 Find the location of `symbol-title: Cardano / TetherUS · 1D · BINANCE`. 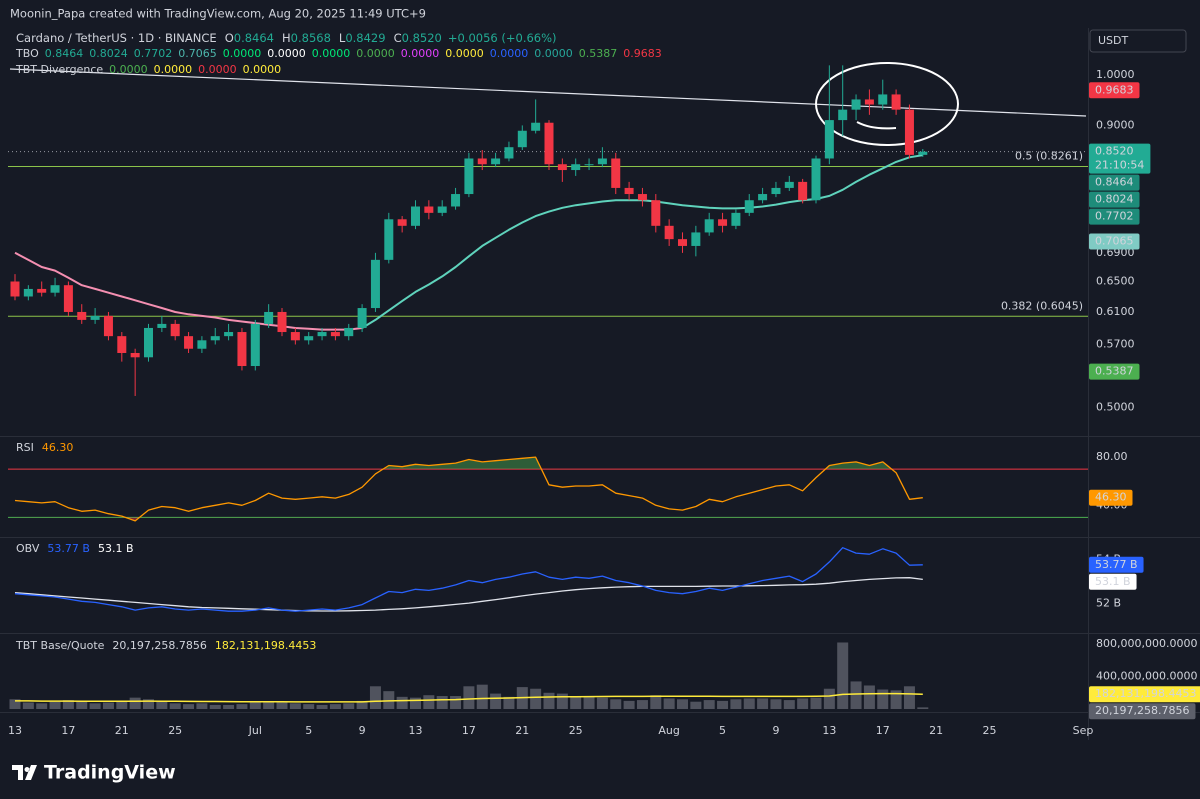

symbol-title: Cardano / TetherUS · 1D · BINANCE is located at coordinates (116, 38).